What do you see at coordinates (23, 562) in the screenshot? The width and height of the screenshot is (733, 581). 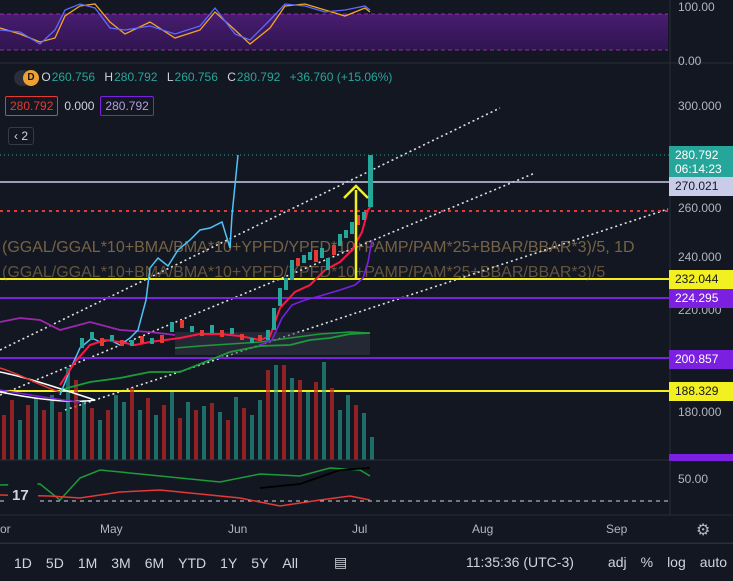 I see `timeframe-1d: 1D` at bounding box center [23, 562].